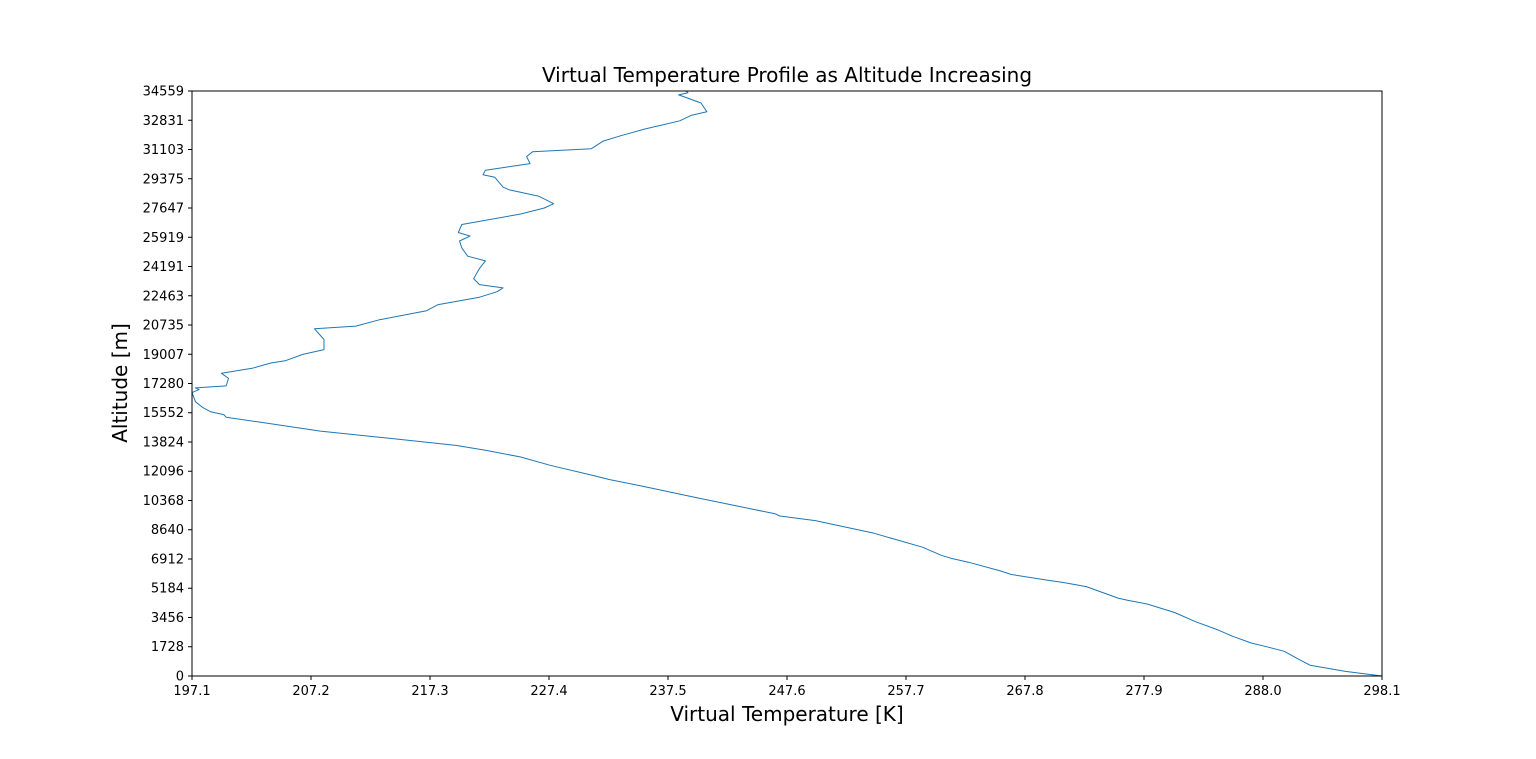  I want to click on y-tick-label: 0, so click(180, 677).